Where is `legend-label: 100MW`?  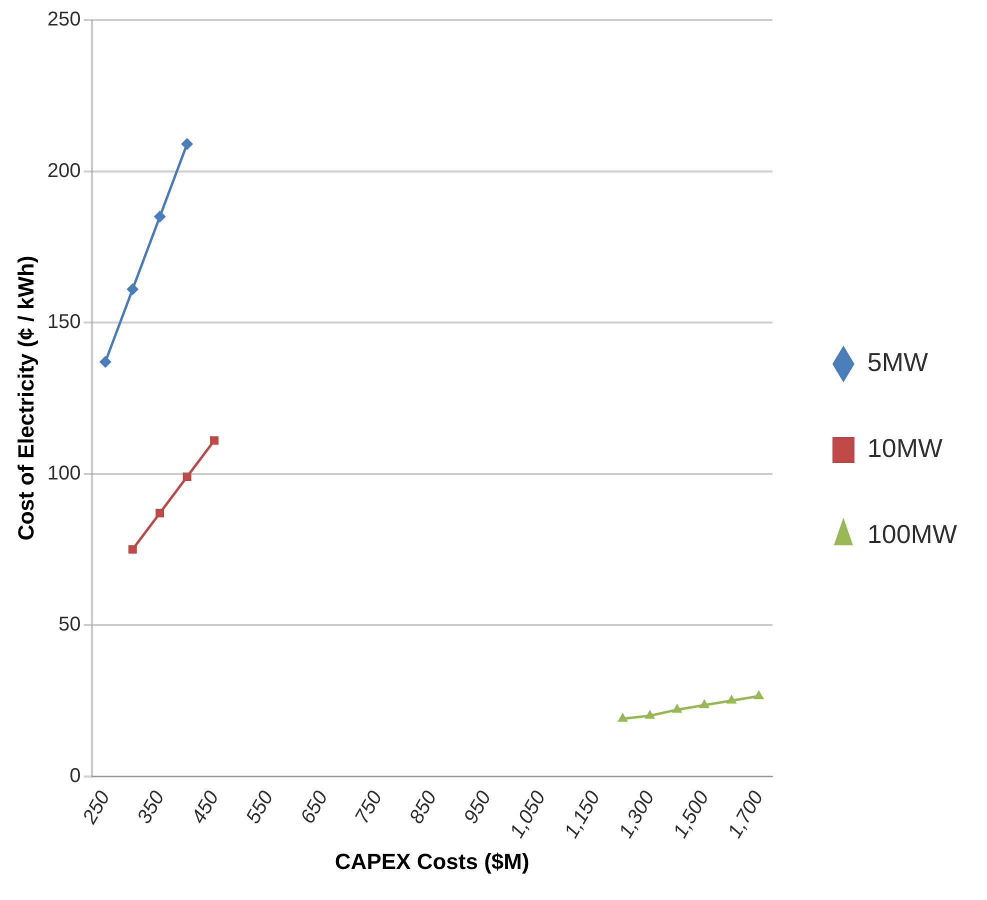 legend-label: 100MW is located at coordinates (912, 534).